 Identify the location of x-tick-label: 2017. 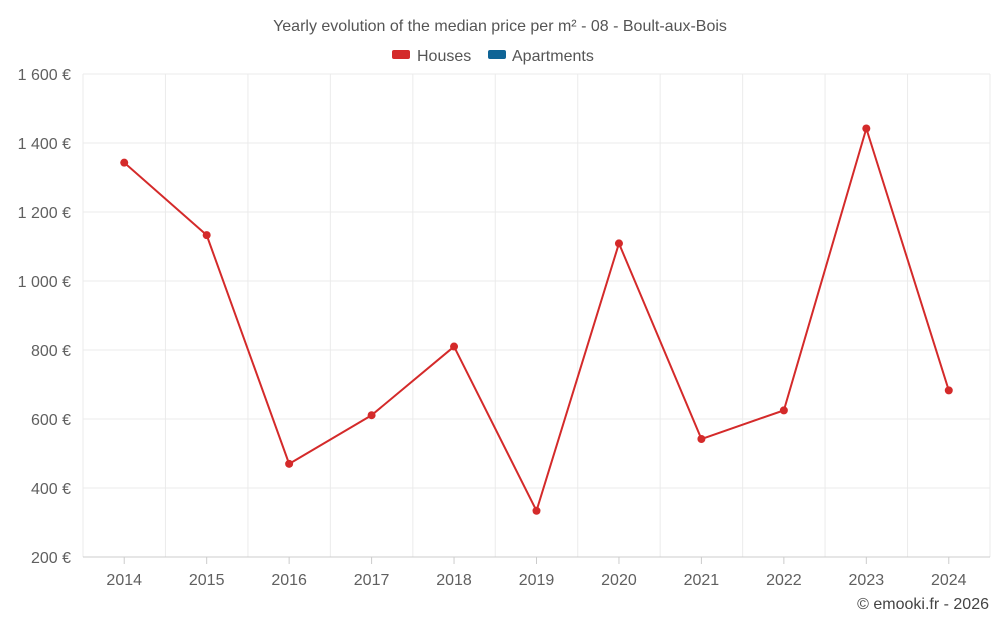
(372, 580).